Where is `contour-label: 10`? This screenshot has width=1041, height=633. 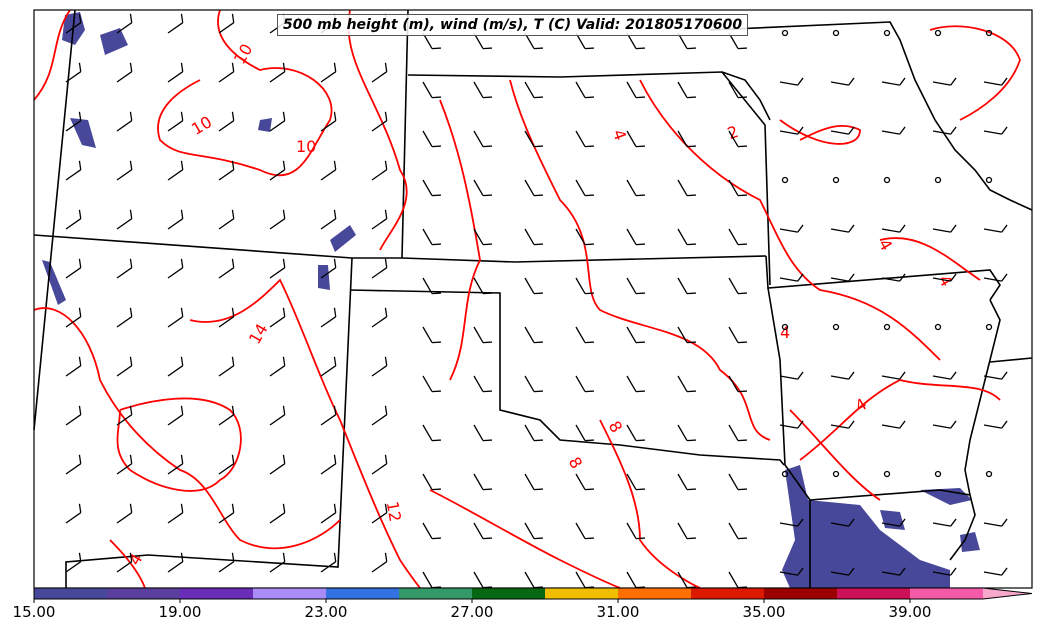
contour-label: 10 is located at coordinates (201, 125).